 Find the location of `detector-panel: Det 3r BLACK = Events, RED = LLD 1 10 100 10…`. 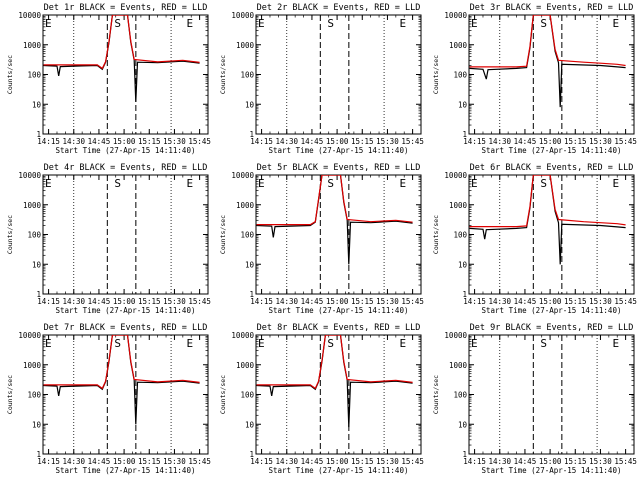

detector-panel: Det 3r BLACK = Events, RED = LLD 1 10 100 10… is located at coordinates (534, 79).